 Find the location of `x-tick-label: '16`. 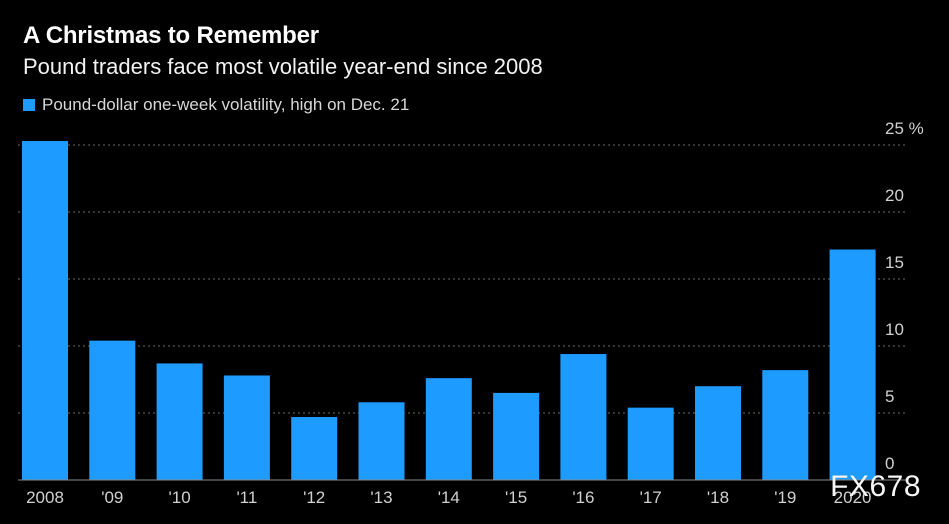

x-tick-label: '16 is located at coordinates (583, 497).